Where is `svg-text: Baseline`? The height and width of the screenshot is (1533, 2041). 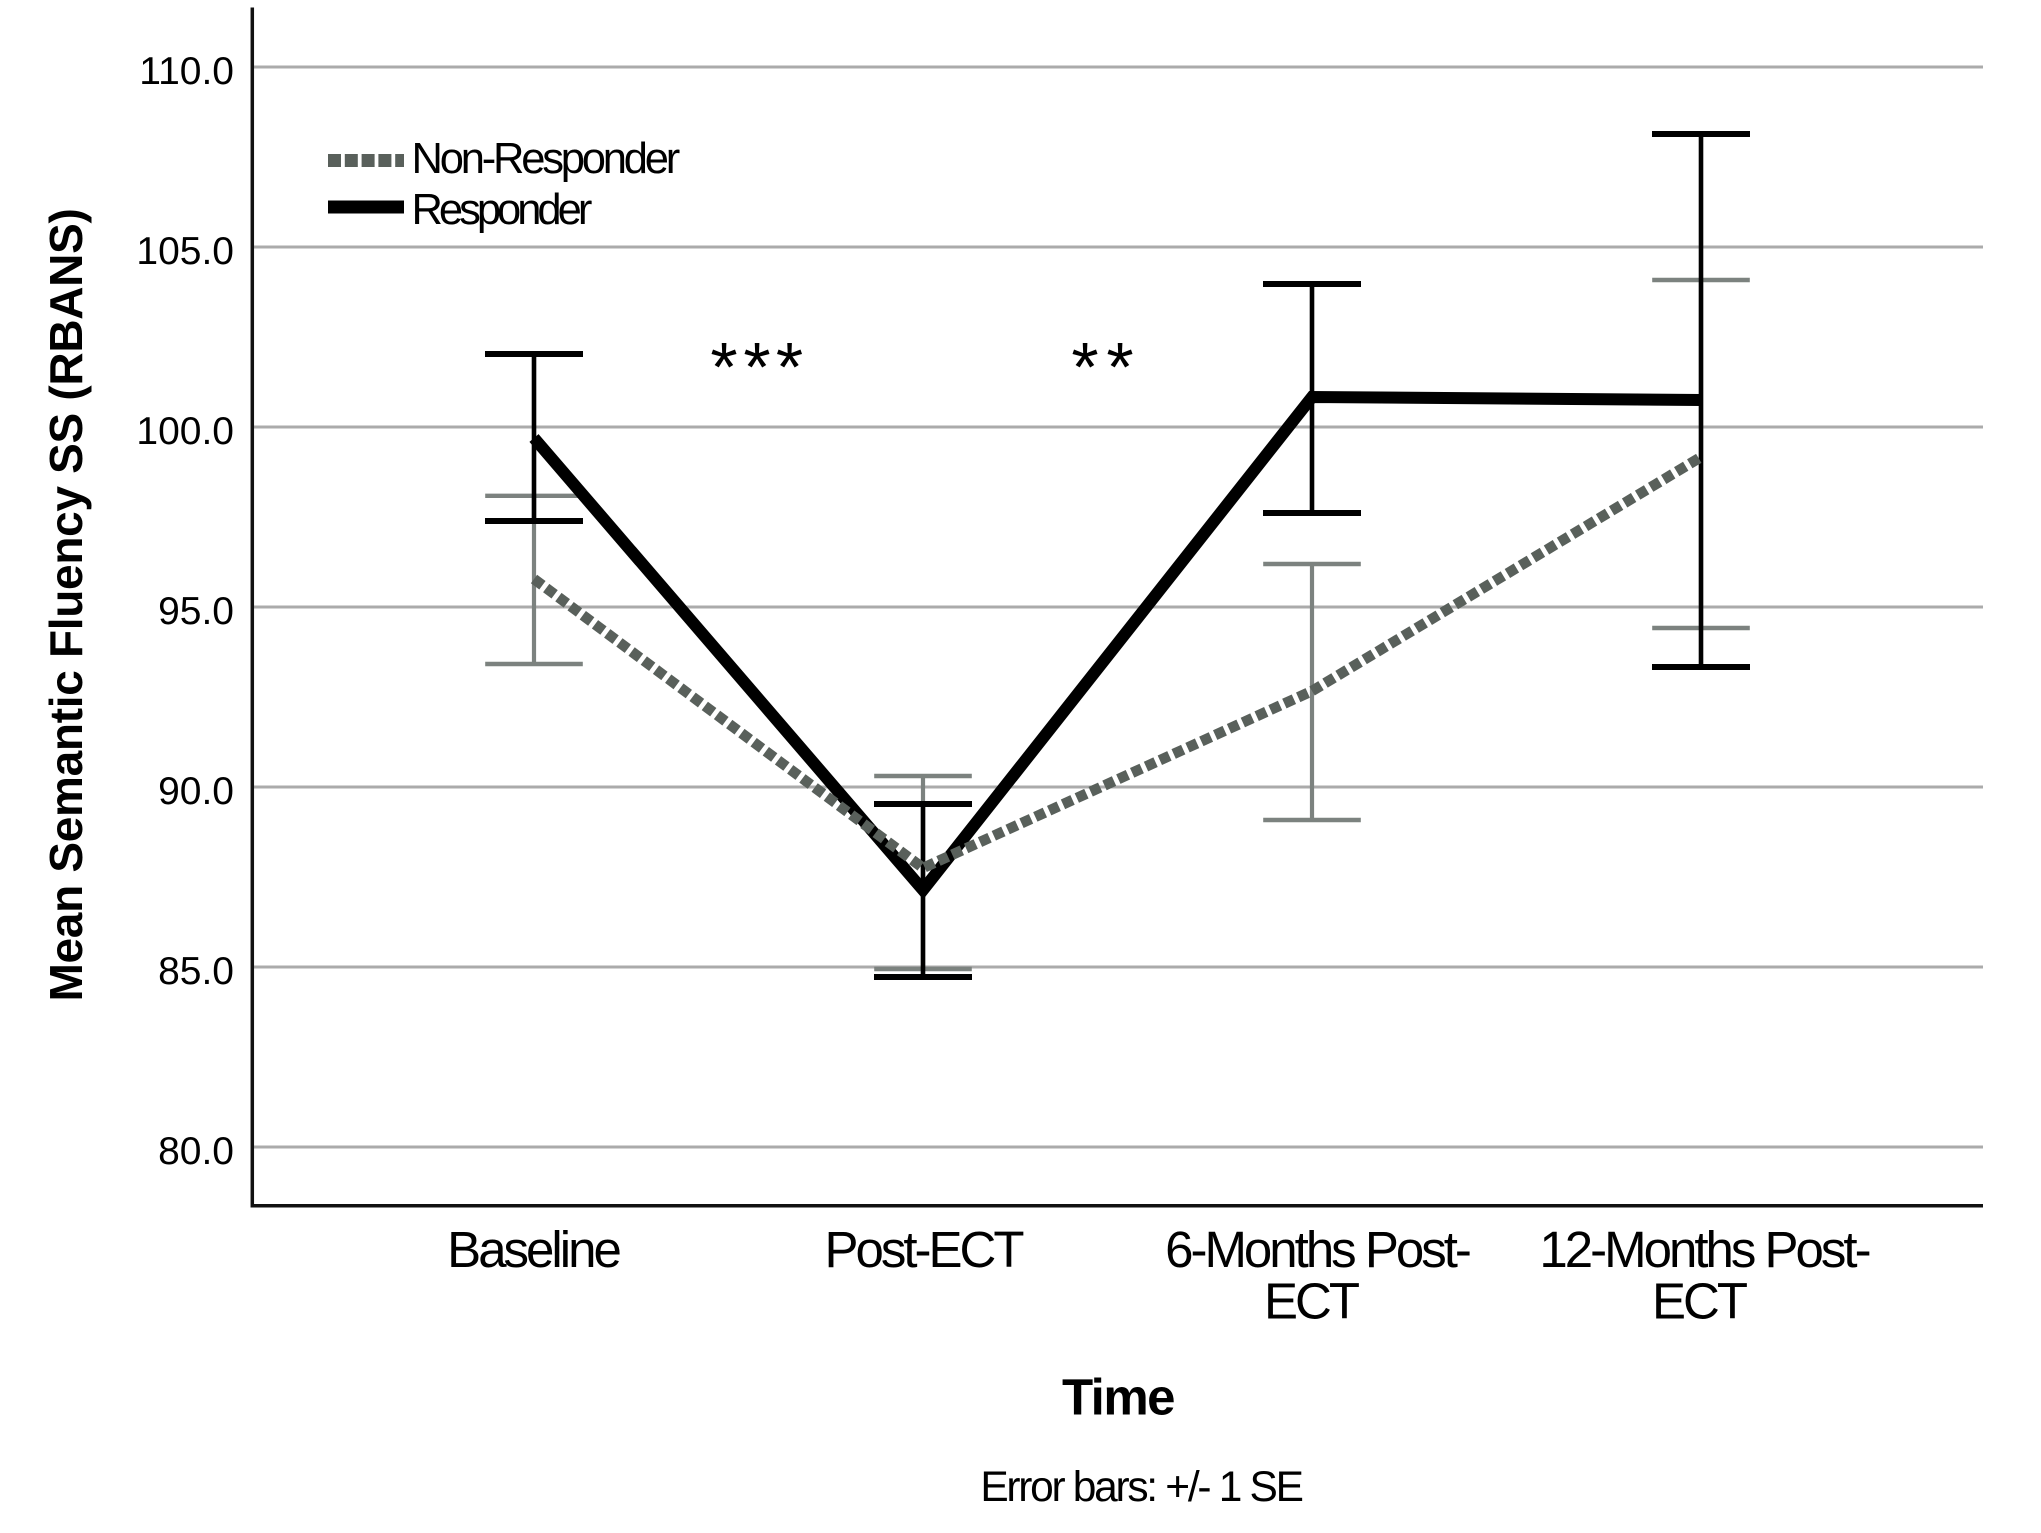
svg-text: Baseline is located at coordinates (533, 1249).